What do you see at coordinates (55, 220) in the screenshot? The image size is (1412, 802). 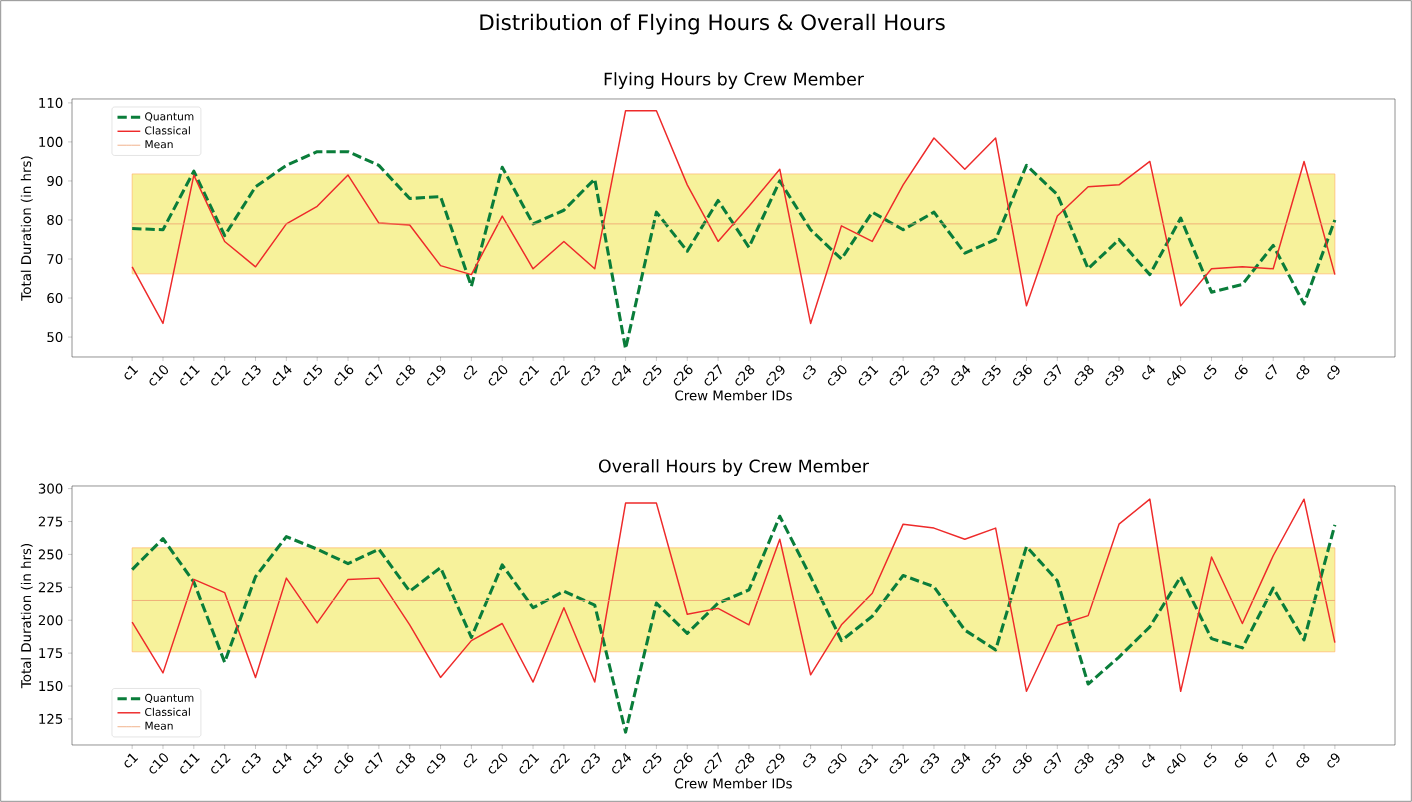 I see `y-tick-label: 80` at bounding box center [55, 220].